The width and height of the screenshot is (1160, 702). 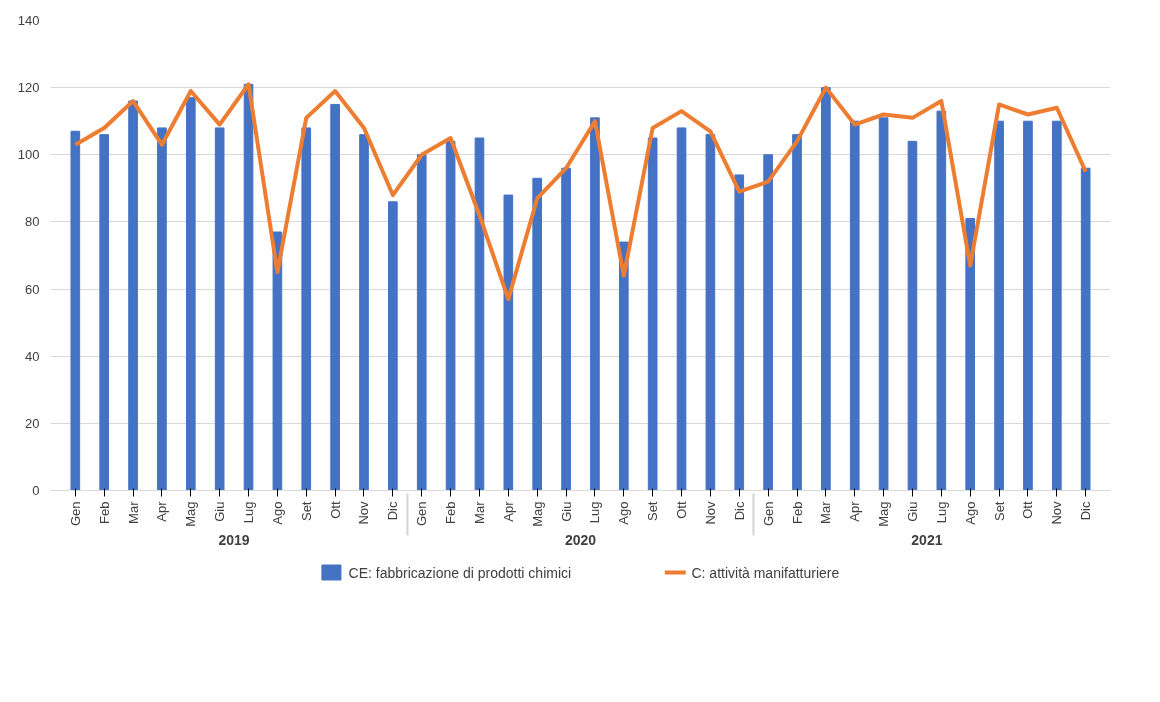 What do you see at coordinates (28, 155) in the screenshot?
I see `y-tick-label: 100` at bounding box center [28, 155].